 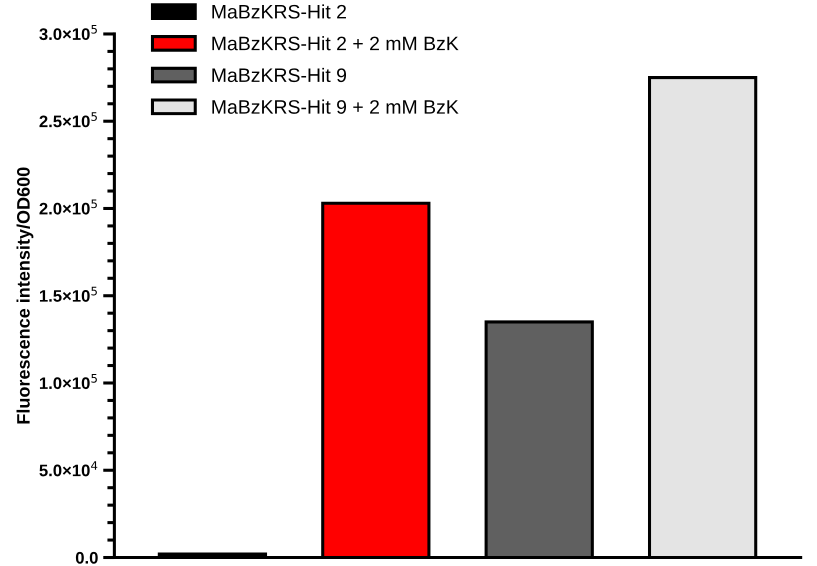 What do you see at coordinates (87, 558) in the screenshot?
I see `y-tick-label: 0.0` at bounding box center [87, 558].